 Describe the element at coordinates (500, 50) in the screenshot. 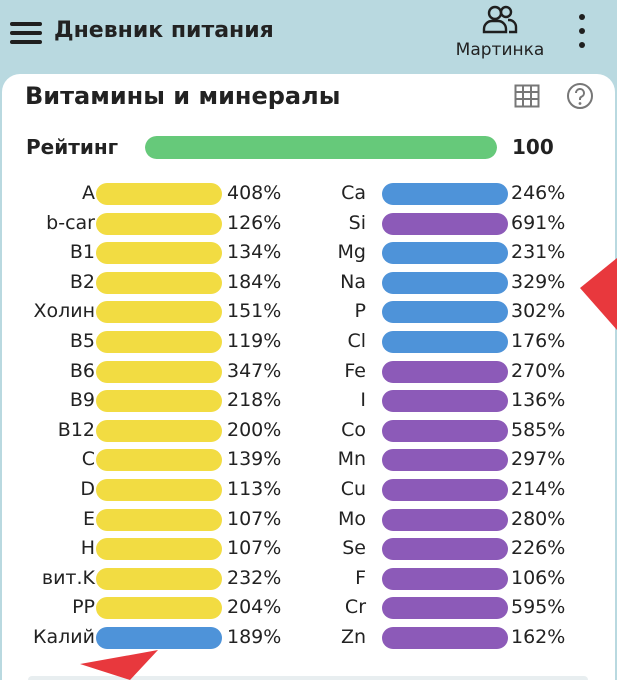

I see `profile-label: Мартинка` at that location.